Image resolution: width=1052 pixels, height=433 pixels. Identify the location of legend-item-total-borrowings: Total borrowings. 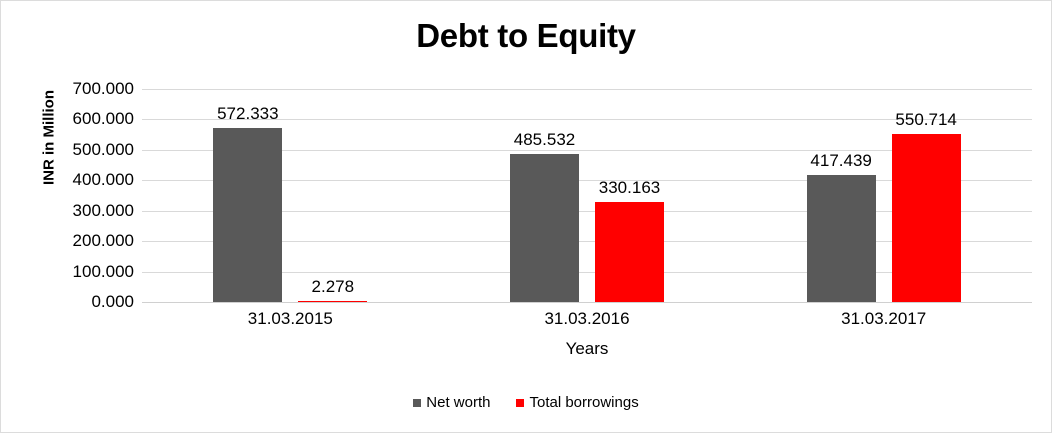
(577, 402).